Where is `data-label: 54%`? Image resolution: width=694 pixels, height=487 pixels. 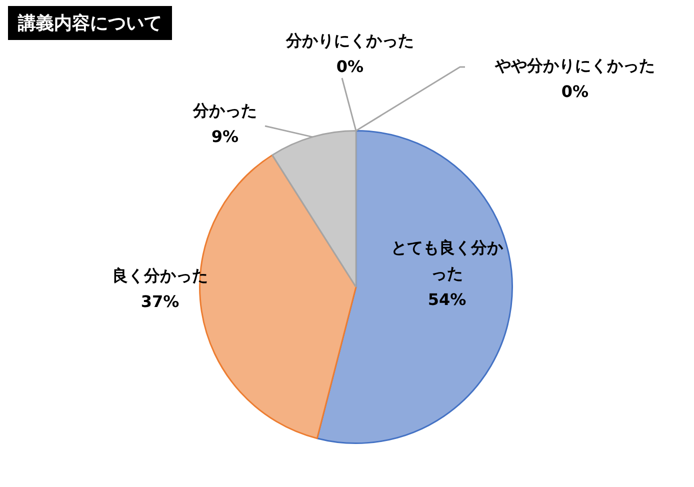
data-label: 54% is located at coordinates (447, 300).